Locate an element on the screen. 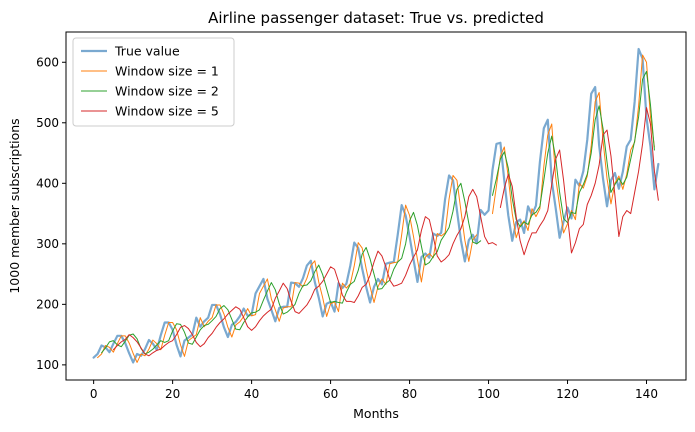 The height and width of the screenshot is (432, 695). x-axis-label: Months is located at coordinates (376, 413).